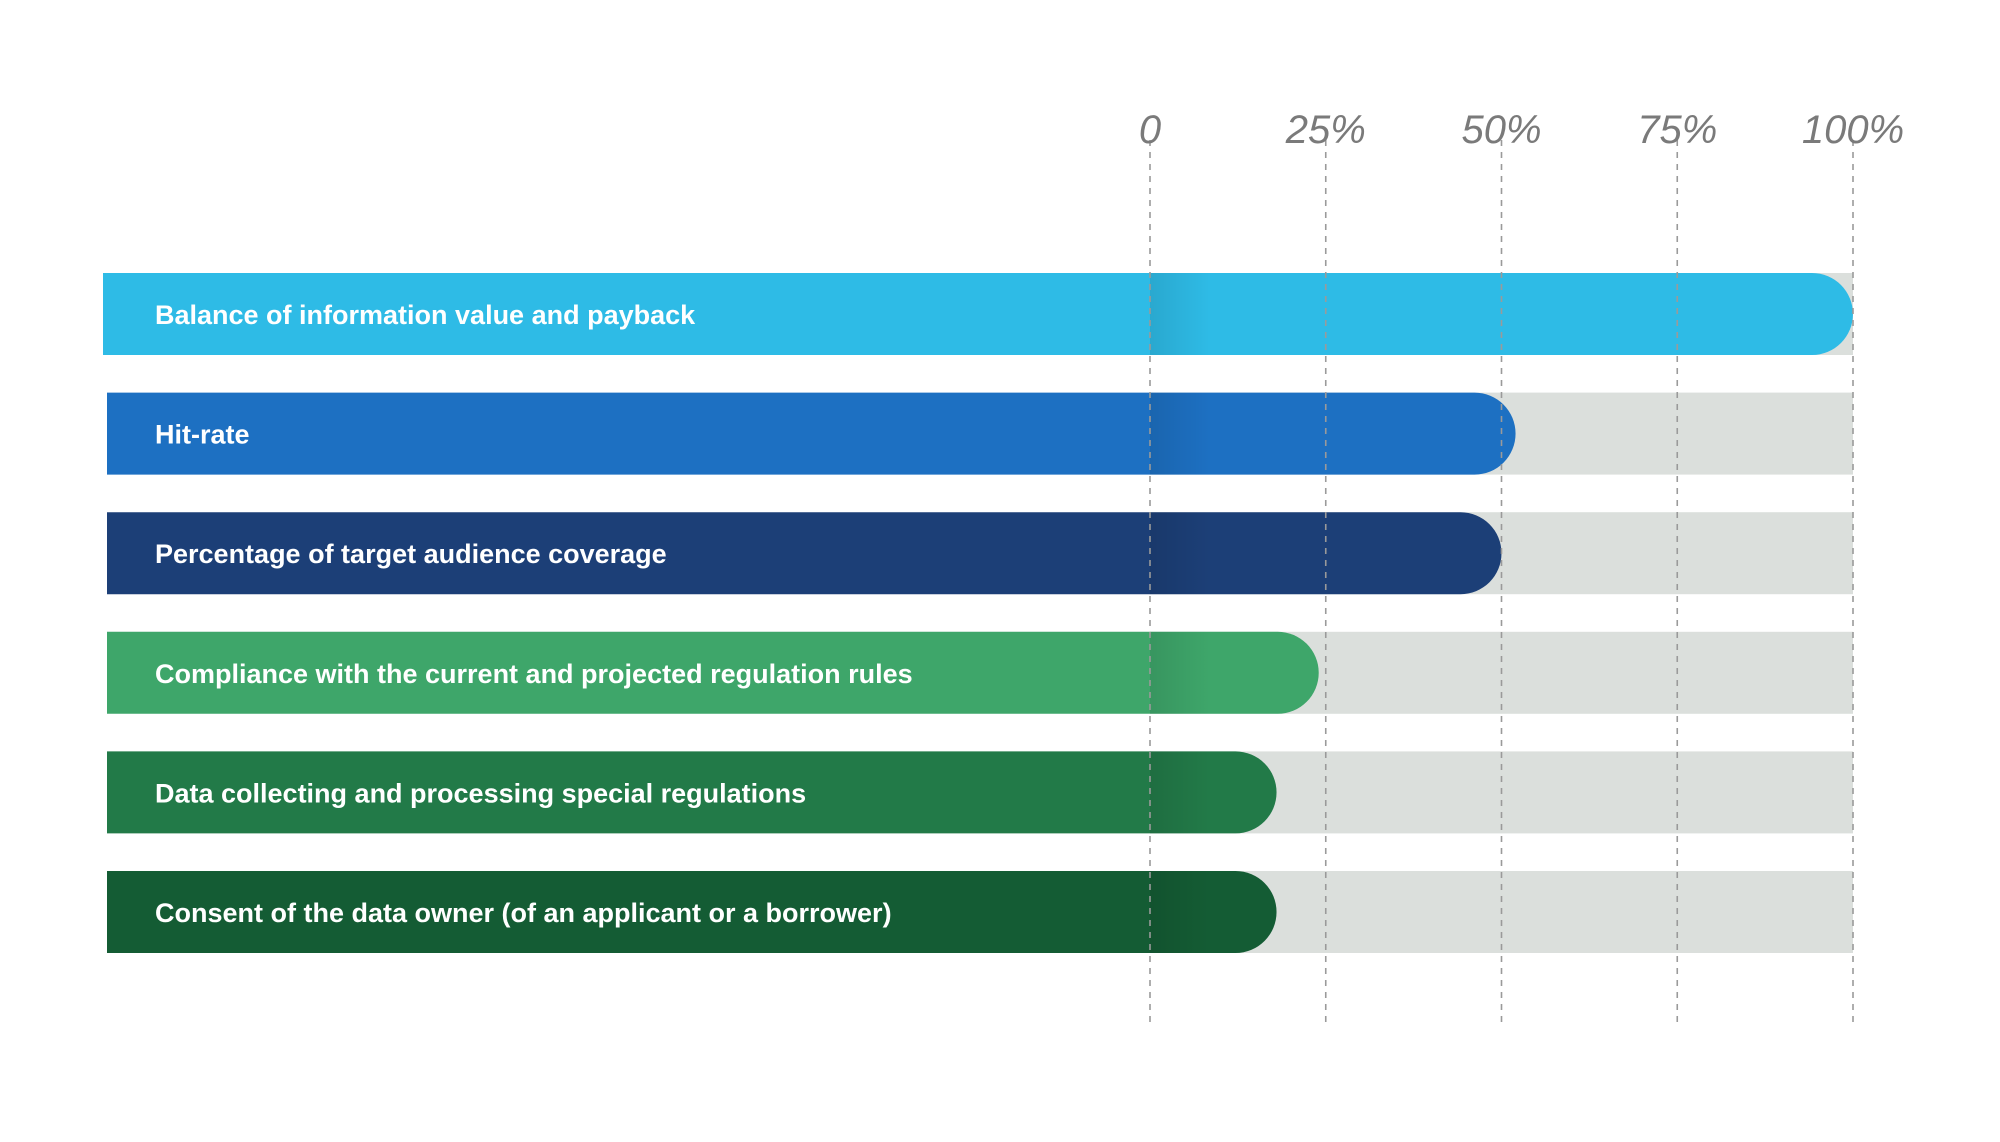  Describe the element at coordinates (1150, 130) in the screenshot. I see `tick-label: 0` at that location.